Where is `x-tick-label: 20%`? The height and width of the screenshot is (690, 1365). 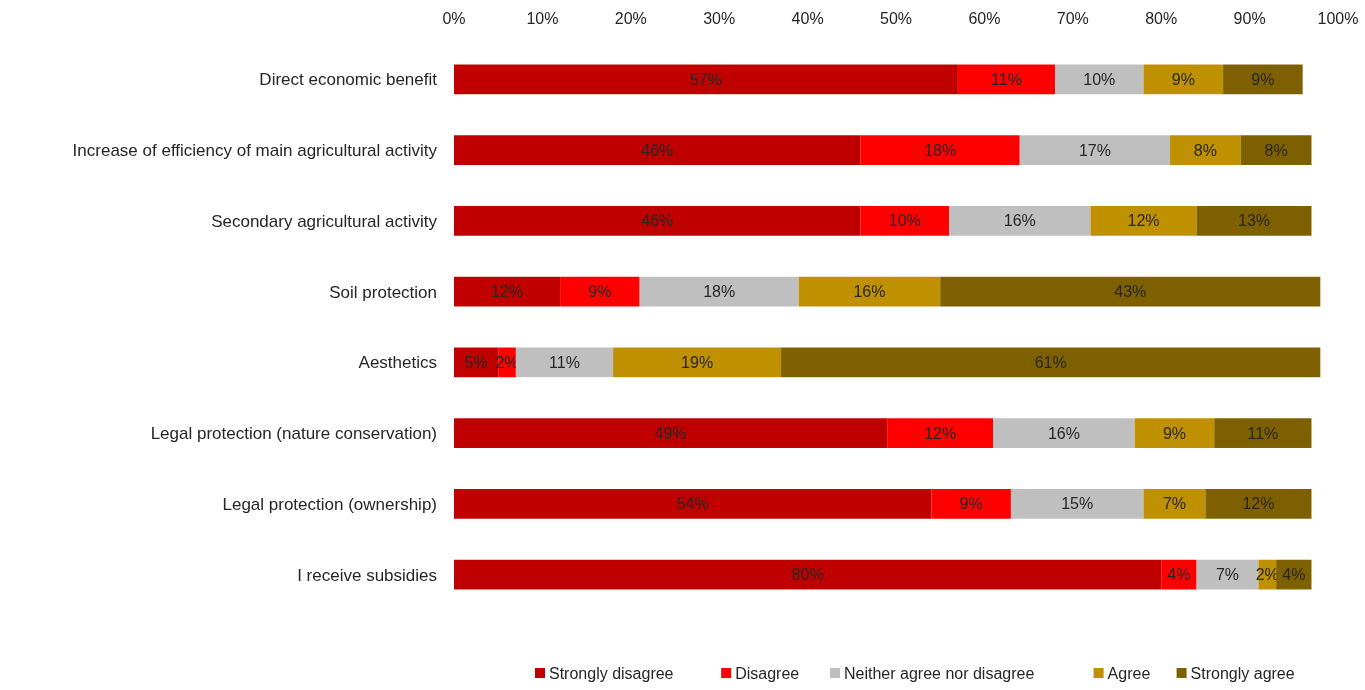
x-tick-label: 20% is located at coordinates (630, 18).